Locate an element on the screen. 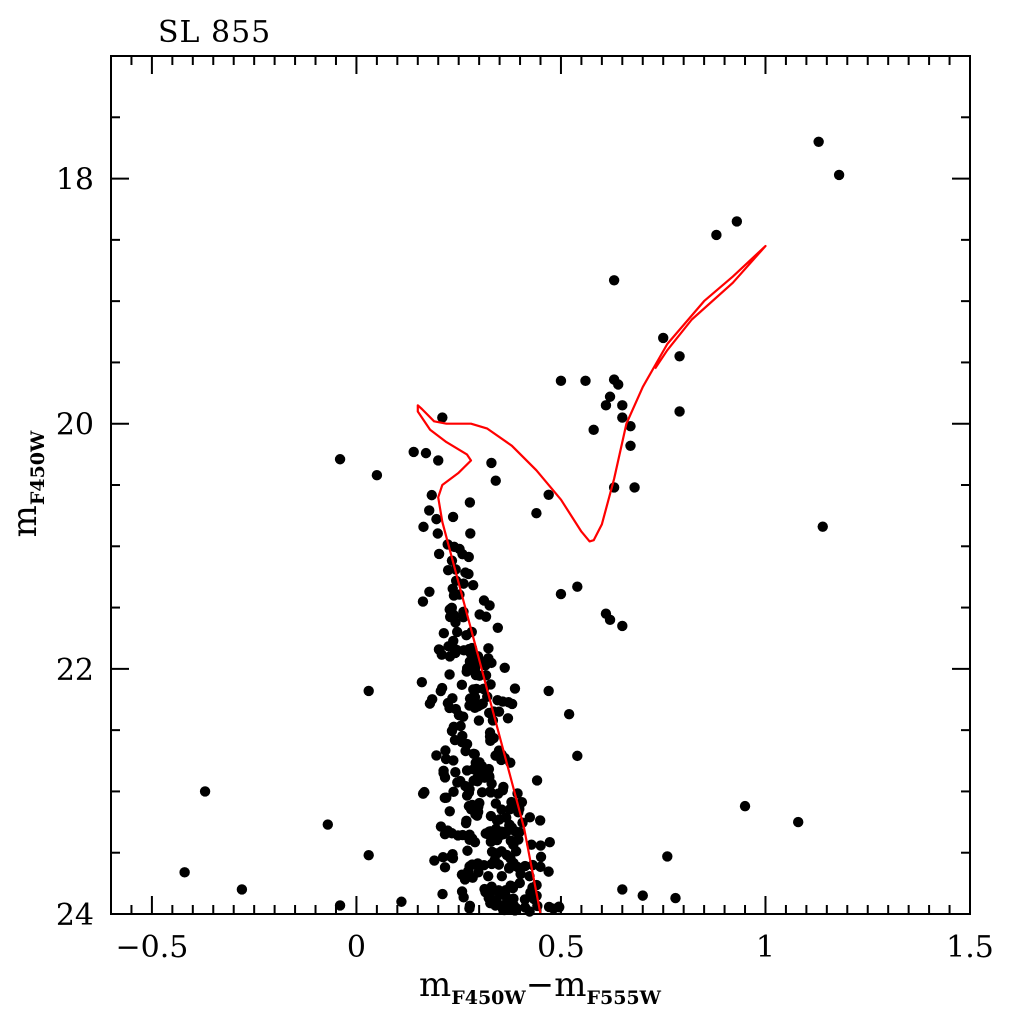  x-tick-label: 0.5 is located at coordinates (561, 947).